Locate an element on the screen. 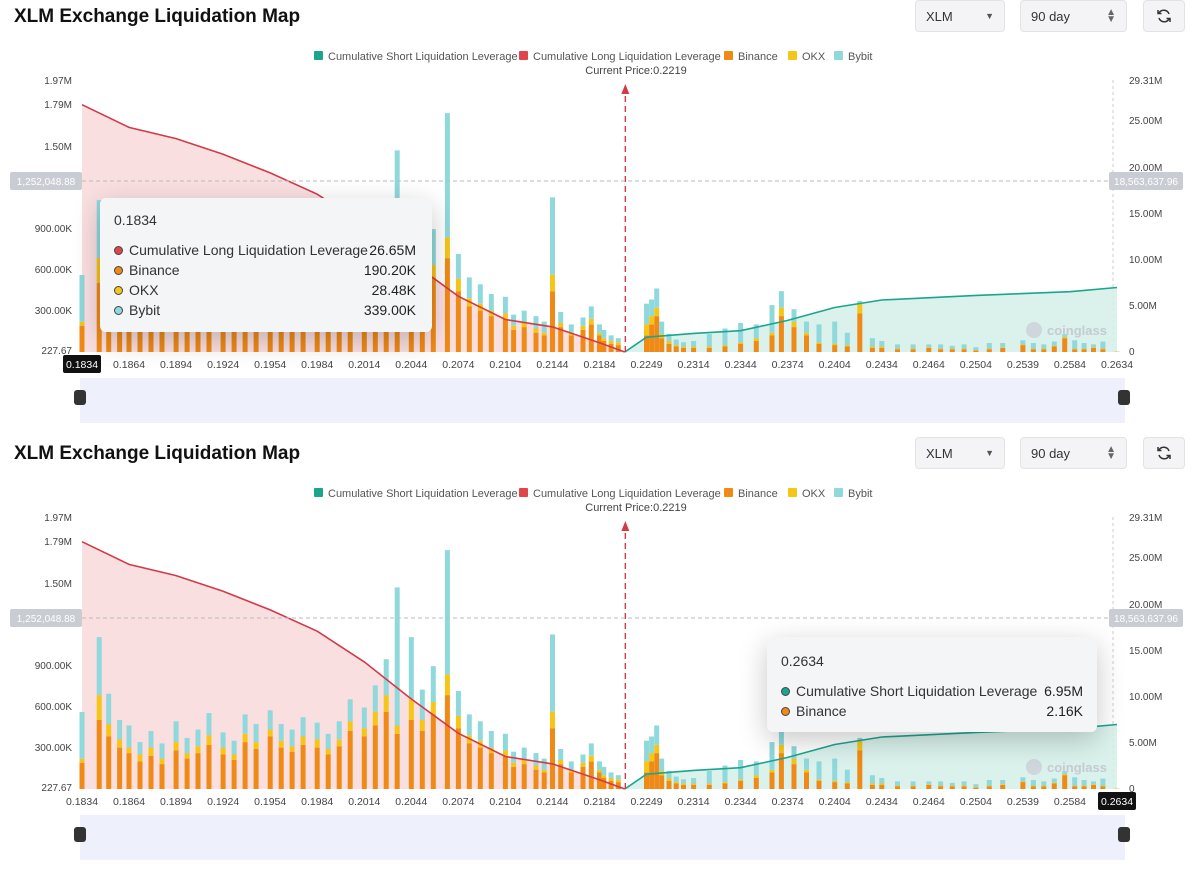 The width and height of the screenshot is (1200, 872). range-slider-track is located at coordinates (602, 400).